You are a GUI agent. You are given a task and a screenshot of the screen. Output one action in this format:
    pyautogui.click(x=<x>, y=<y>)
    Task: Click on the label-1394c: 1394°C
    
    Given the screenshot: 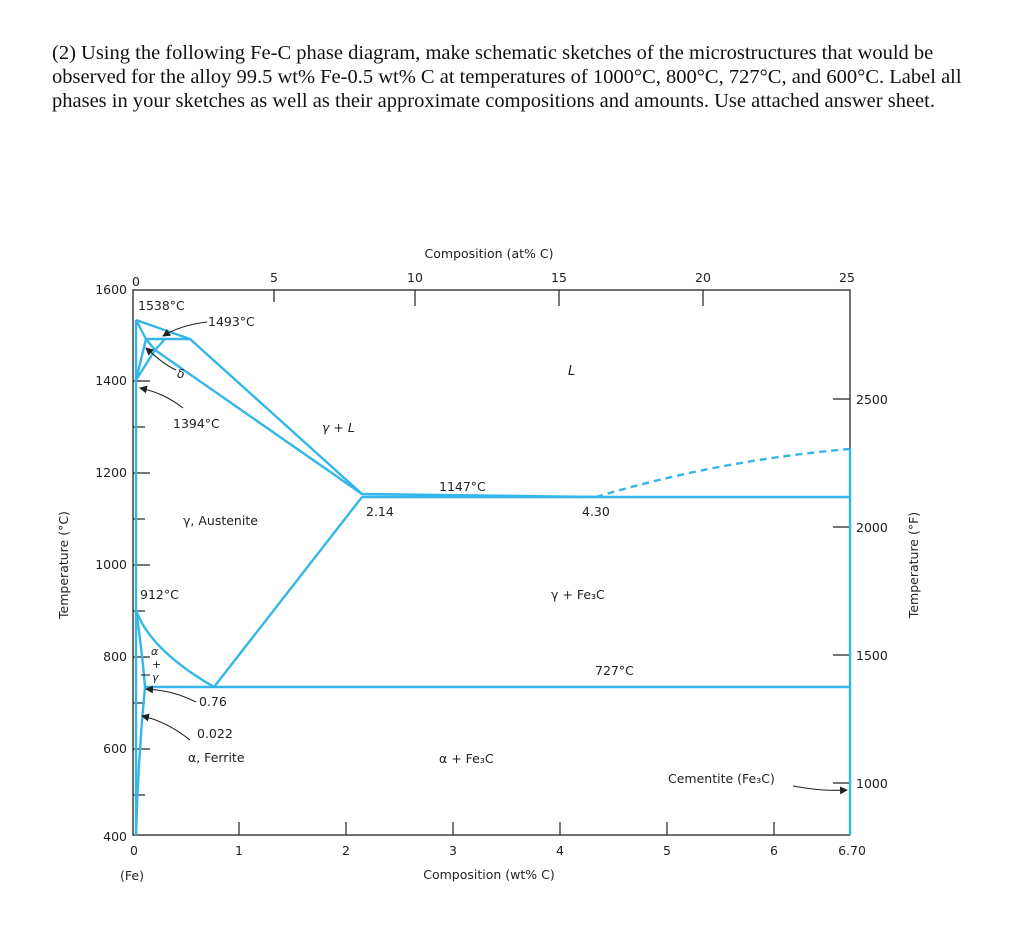 What is the action you would take?
    pyautogui.click(x=196, y=423)
    